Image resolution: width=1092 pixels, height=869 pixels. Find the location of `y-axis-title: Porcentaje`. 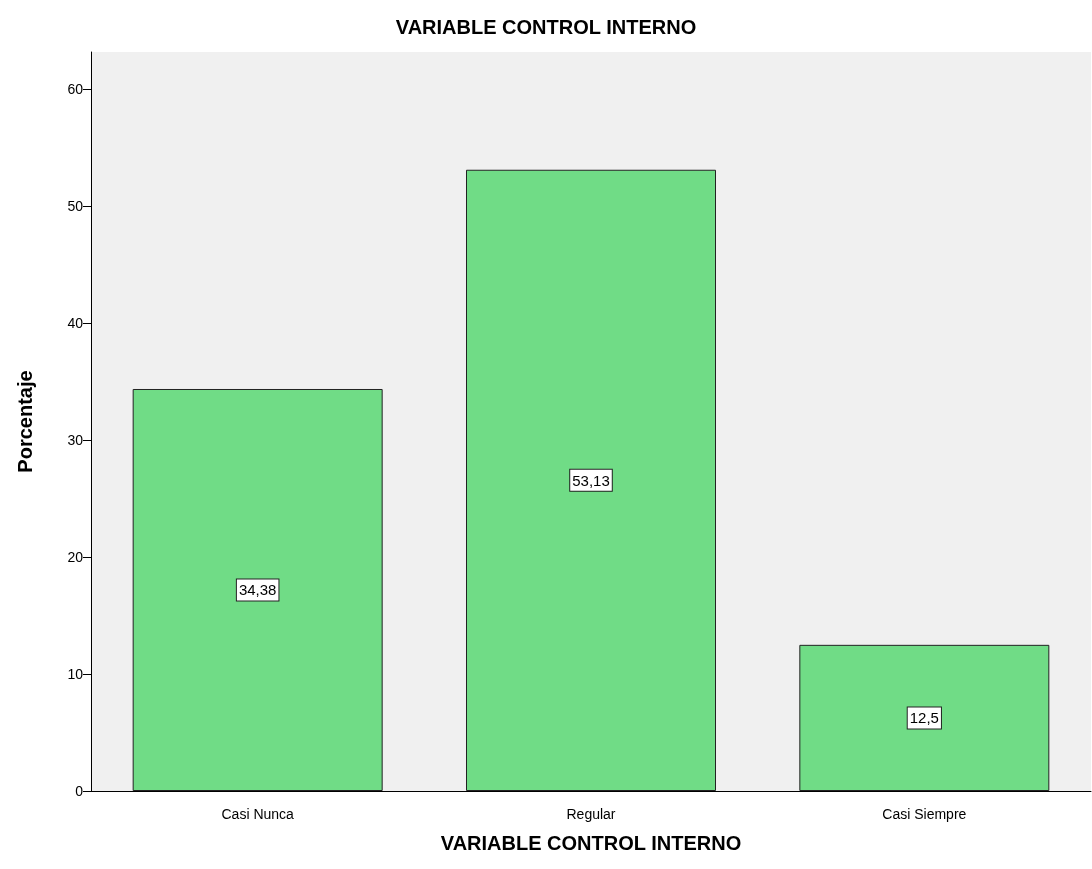

y-axis-title: Porcentaje is located at coordinates (25, 421).